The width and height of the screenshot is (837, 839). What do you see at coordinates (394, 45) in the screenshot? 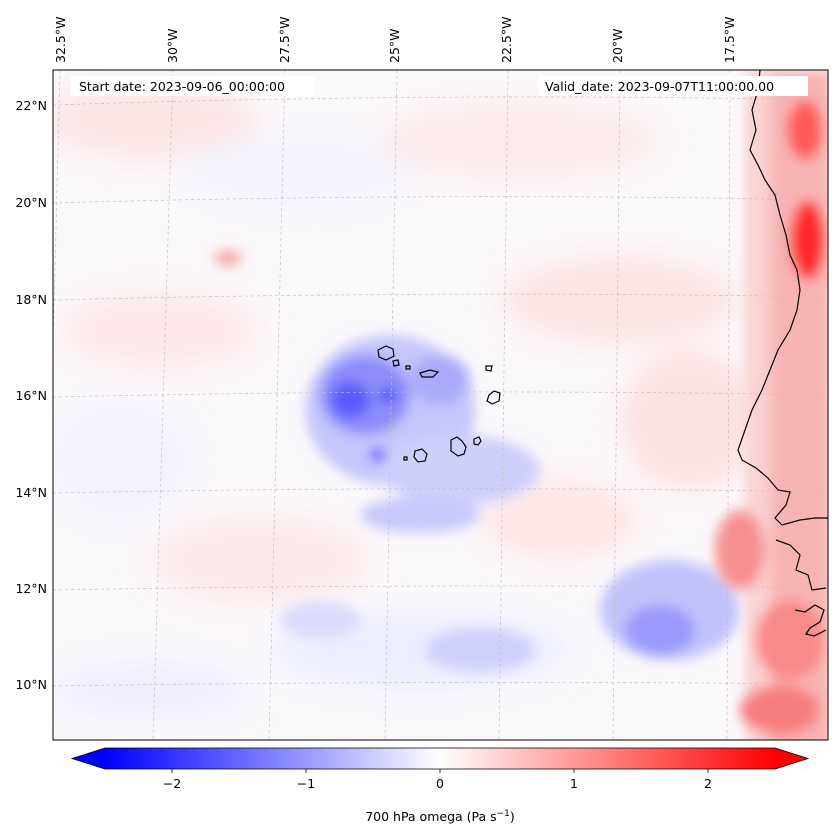
I see `longitude-label: 25°W` at bounding box center [394, 45].